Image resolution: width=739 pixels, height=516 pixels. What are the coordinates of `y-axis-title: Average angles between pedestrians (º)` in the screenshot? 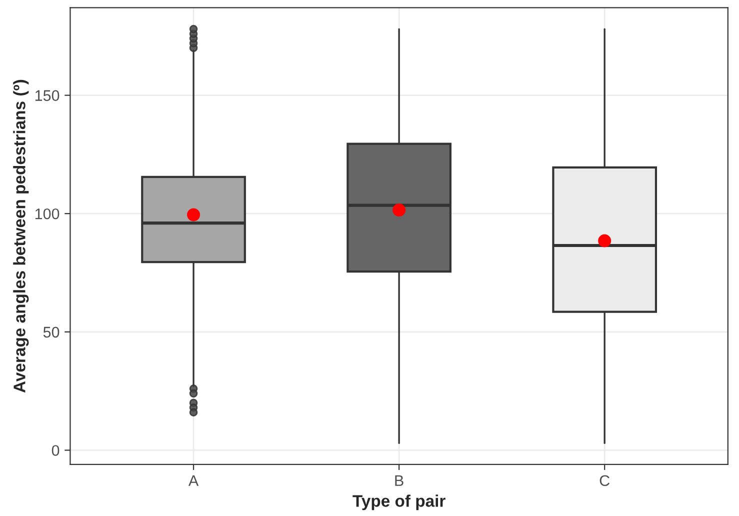 It's located at (21, 236).